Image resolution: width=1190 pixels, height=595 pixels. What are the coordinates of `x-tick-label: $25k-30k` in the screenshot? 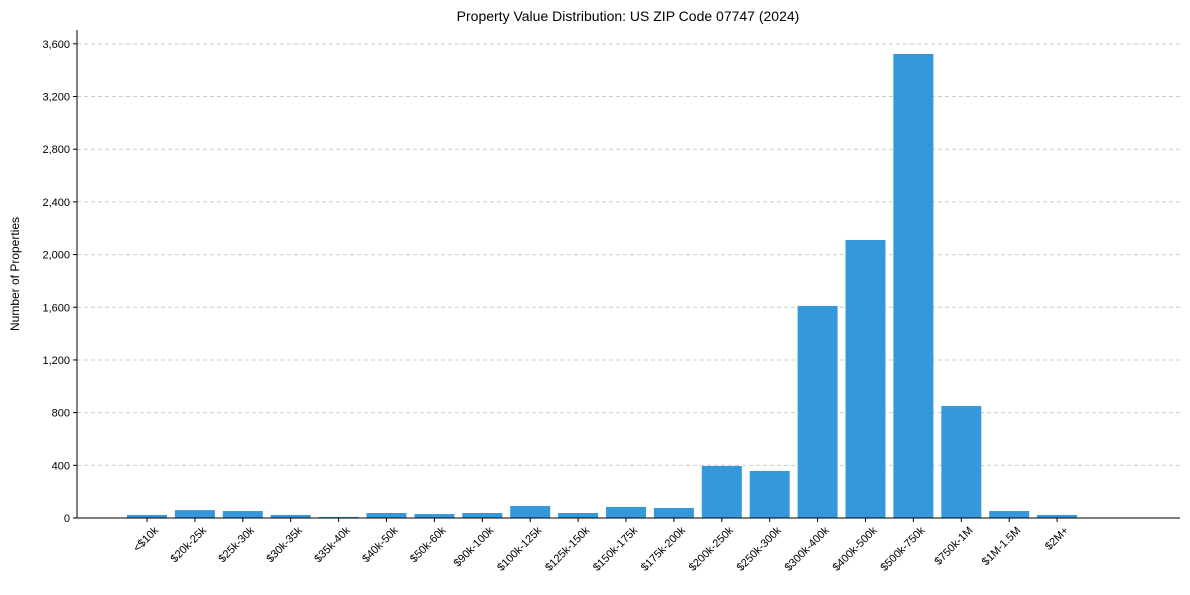 It's located at (236, 544).